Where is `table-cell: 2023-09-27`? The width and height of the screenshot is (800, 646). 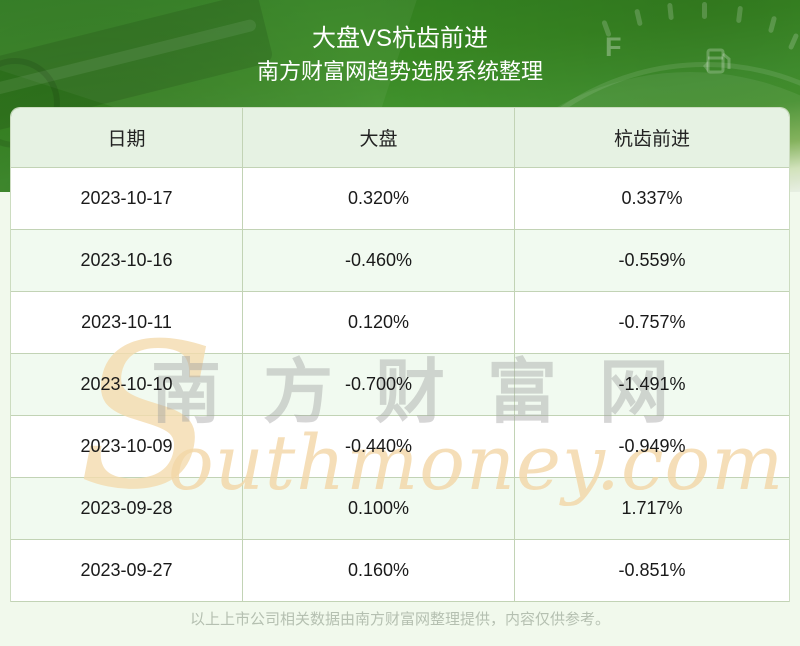
table-cell: 2023-09-27 is located at coordinates (127, 570).